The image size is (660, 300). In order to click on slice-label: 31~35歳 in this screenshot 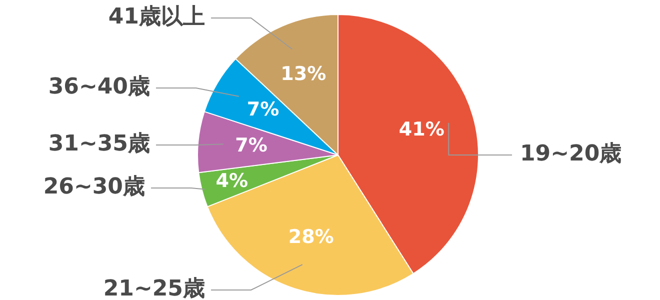, I will do `click(99, 144)`.